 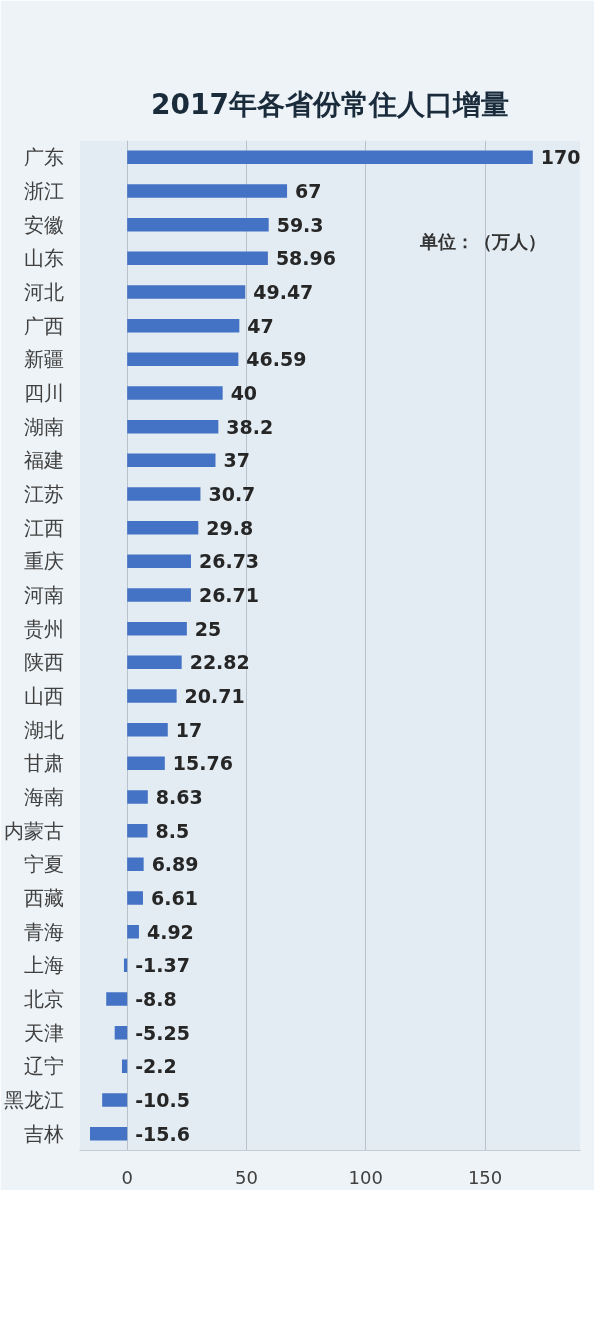 What do you see at coordinates (250, 426) in the screenshot?
I see `data-label: 38.2` at bounding box center [250, 426].